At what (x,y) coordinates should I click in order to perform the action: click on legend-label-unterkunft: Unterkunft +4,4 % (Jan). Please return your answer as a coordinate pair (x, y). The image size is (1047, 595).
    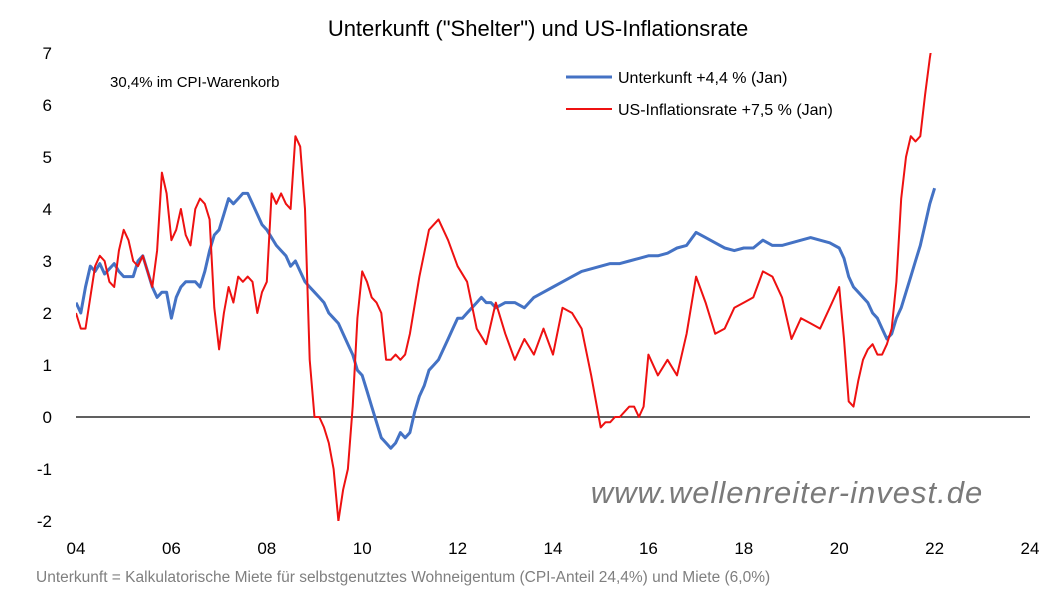
    Looking at the image, I should click on (702, 78).